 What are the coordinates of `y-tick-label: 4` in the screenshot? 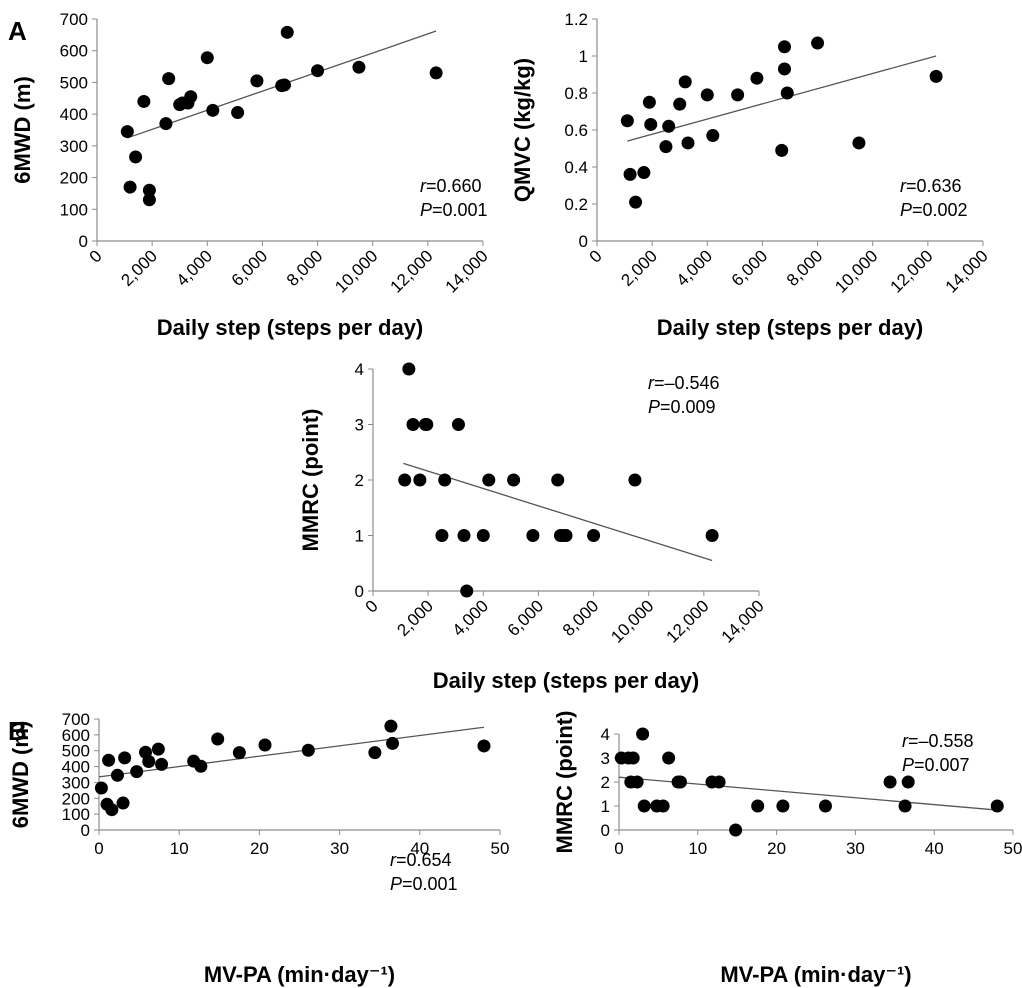 It's located at (359, 369).